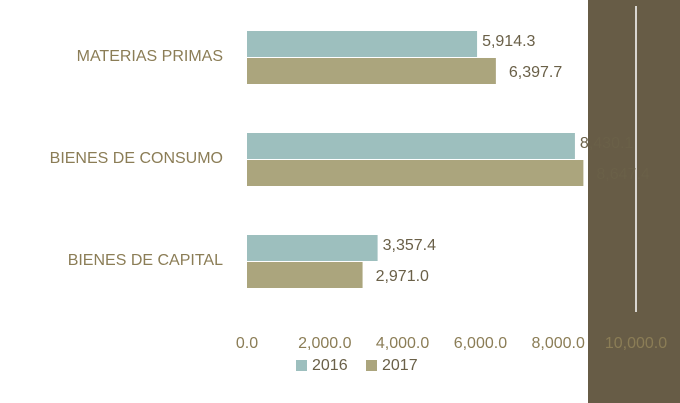 The width and height of the screenshot is (680, 403). Describe the element at coordinates (150, 56) in the screenshot. I see `category-label: MATERIAS PRIMAS` at that location.